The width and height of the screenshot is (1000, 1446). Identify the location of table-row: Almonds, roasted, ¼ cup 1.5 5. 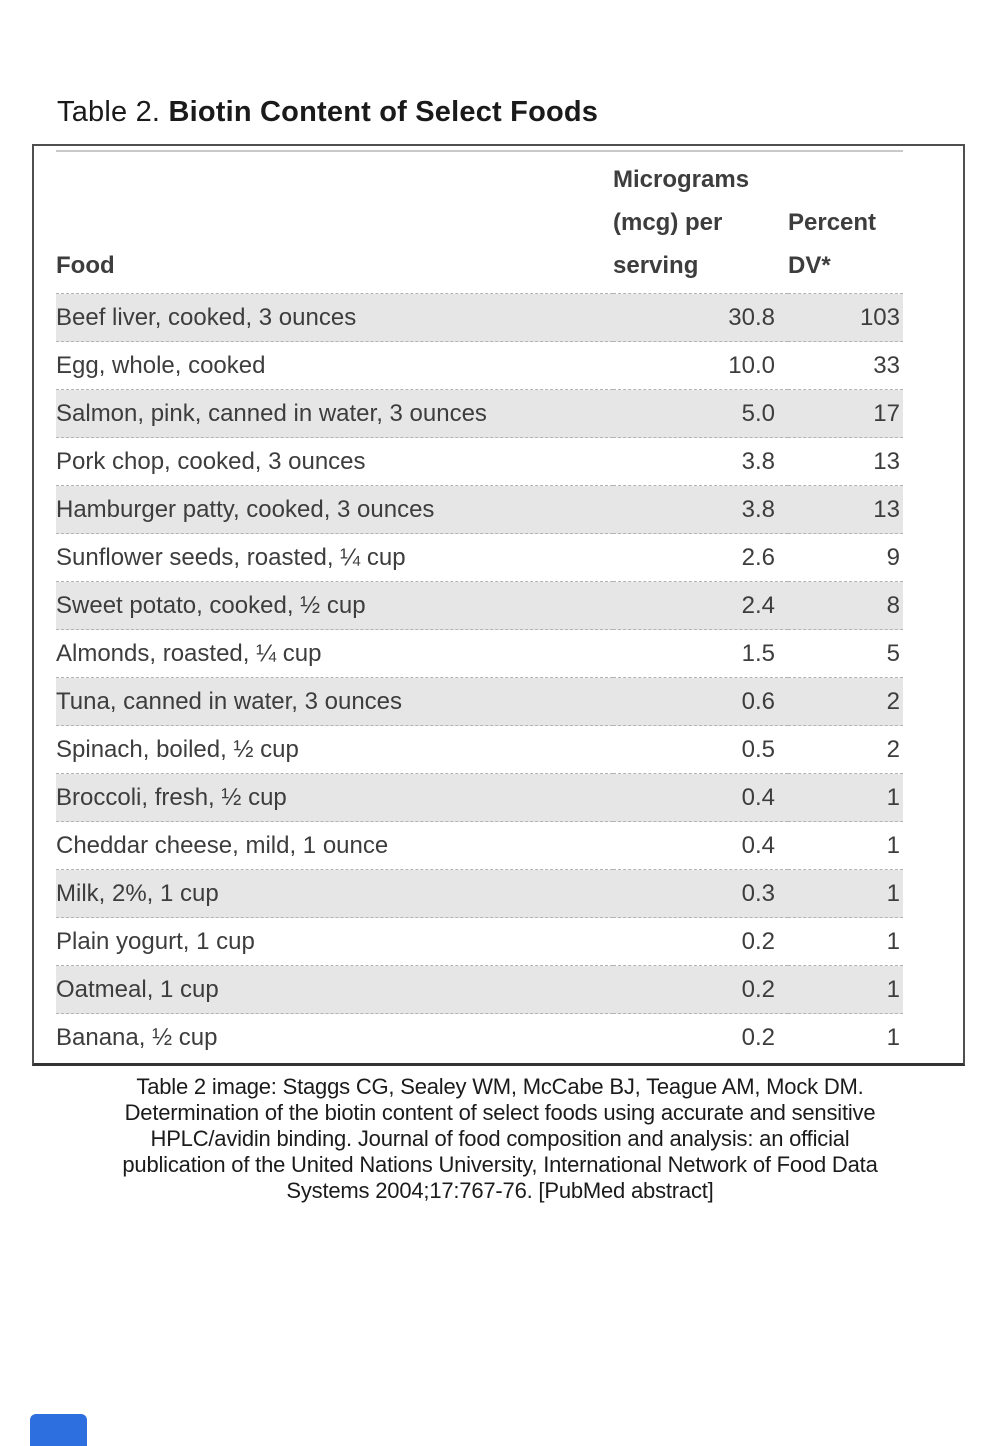
(479, 653).